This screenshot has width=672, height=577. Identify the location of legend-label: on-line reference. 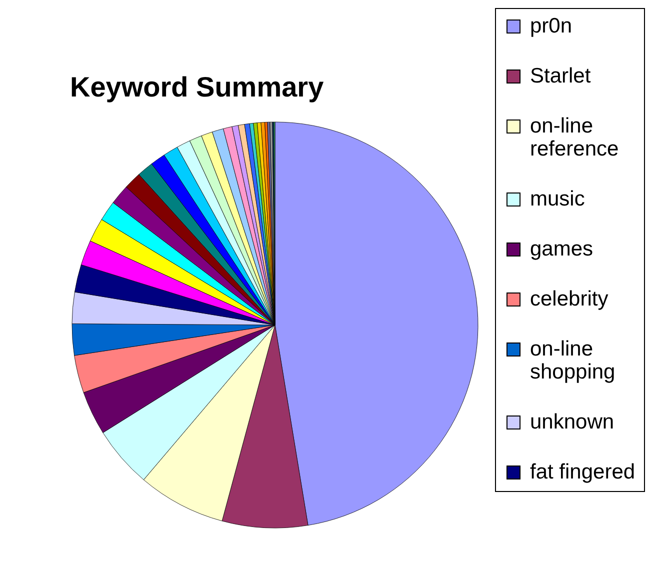
(574, 137).